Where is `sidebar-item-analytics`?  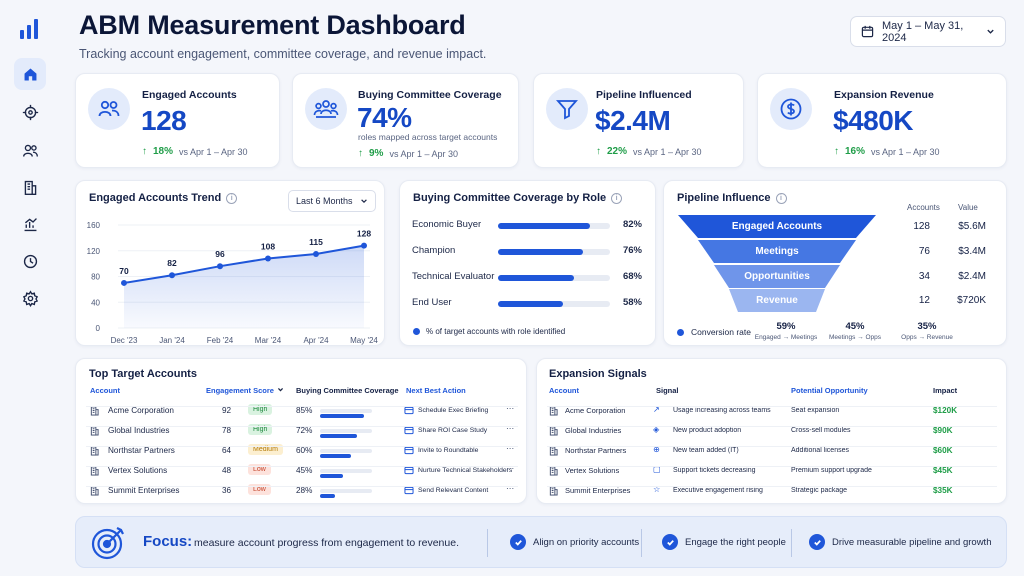
sidebar-item-analytics is located at coordinates (30, 224).